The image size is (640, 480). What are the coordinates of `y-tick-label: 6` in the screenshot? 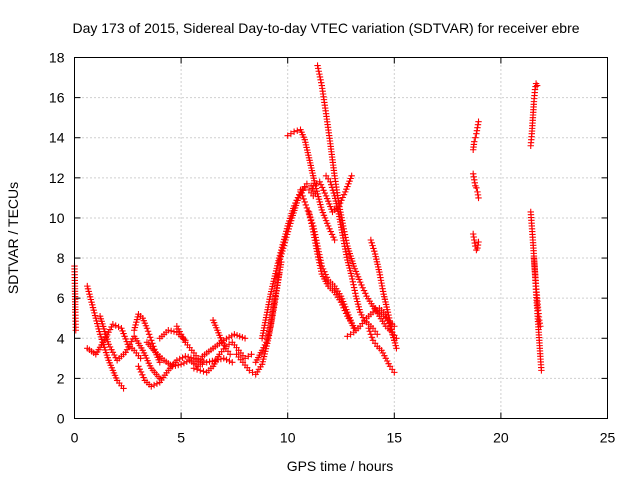 It's located at (61, 298).